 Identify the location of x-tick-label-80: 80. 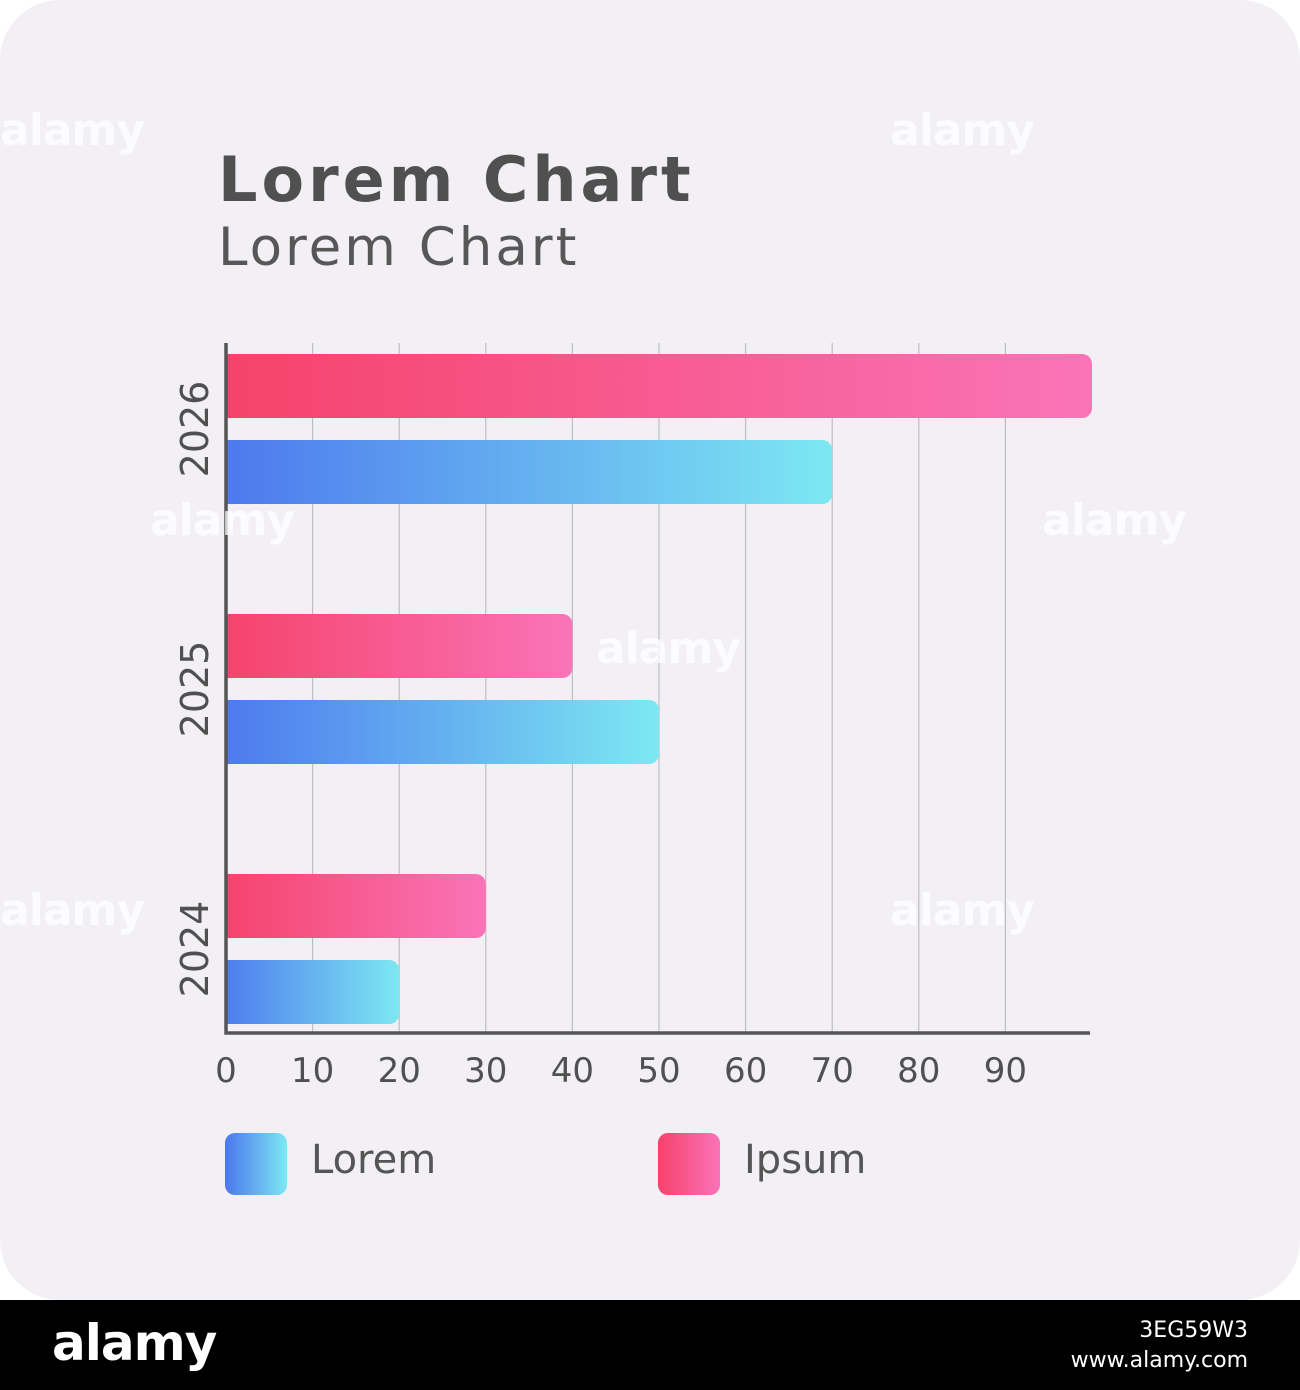
(918, 1071).